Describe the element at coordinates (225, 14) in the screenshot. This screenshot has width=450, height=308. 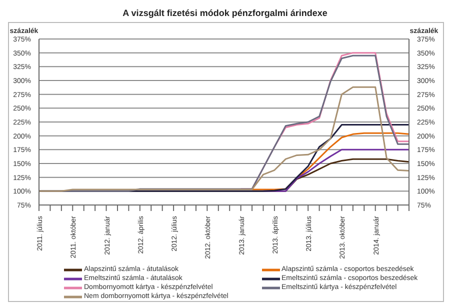
I see `chart-title: A vizsgált fizetési módok pénzforgalmi árindexe` at that location.